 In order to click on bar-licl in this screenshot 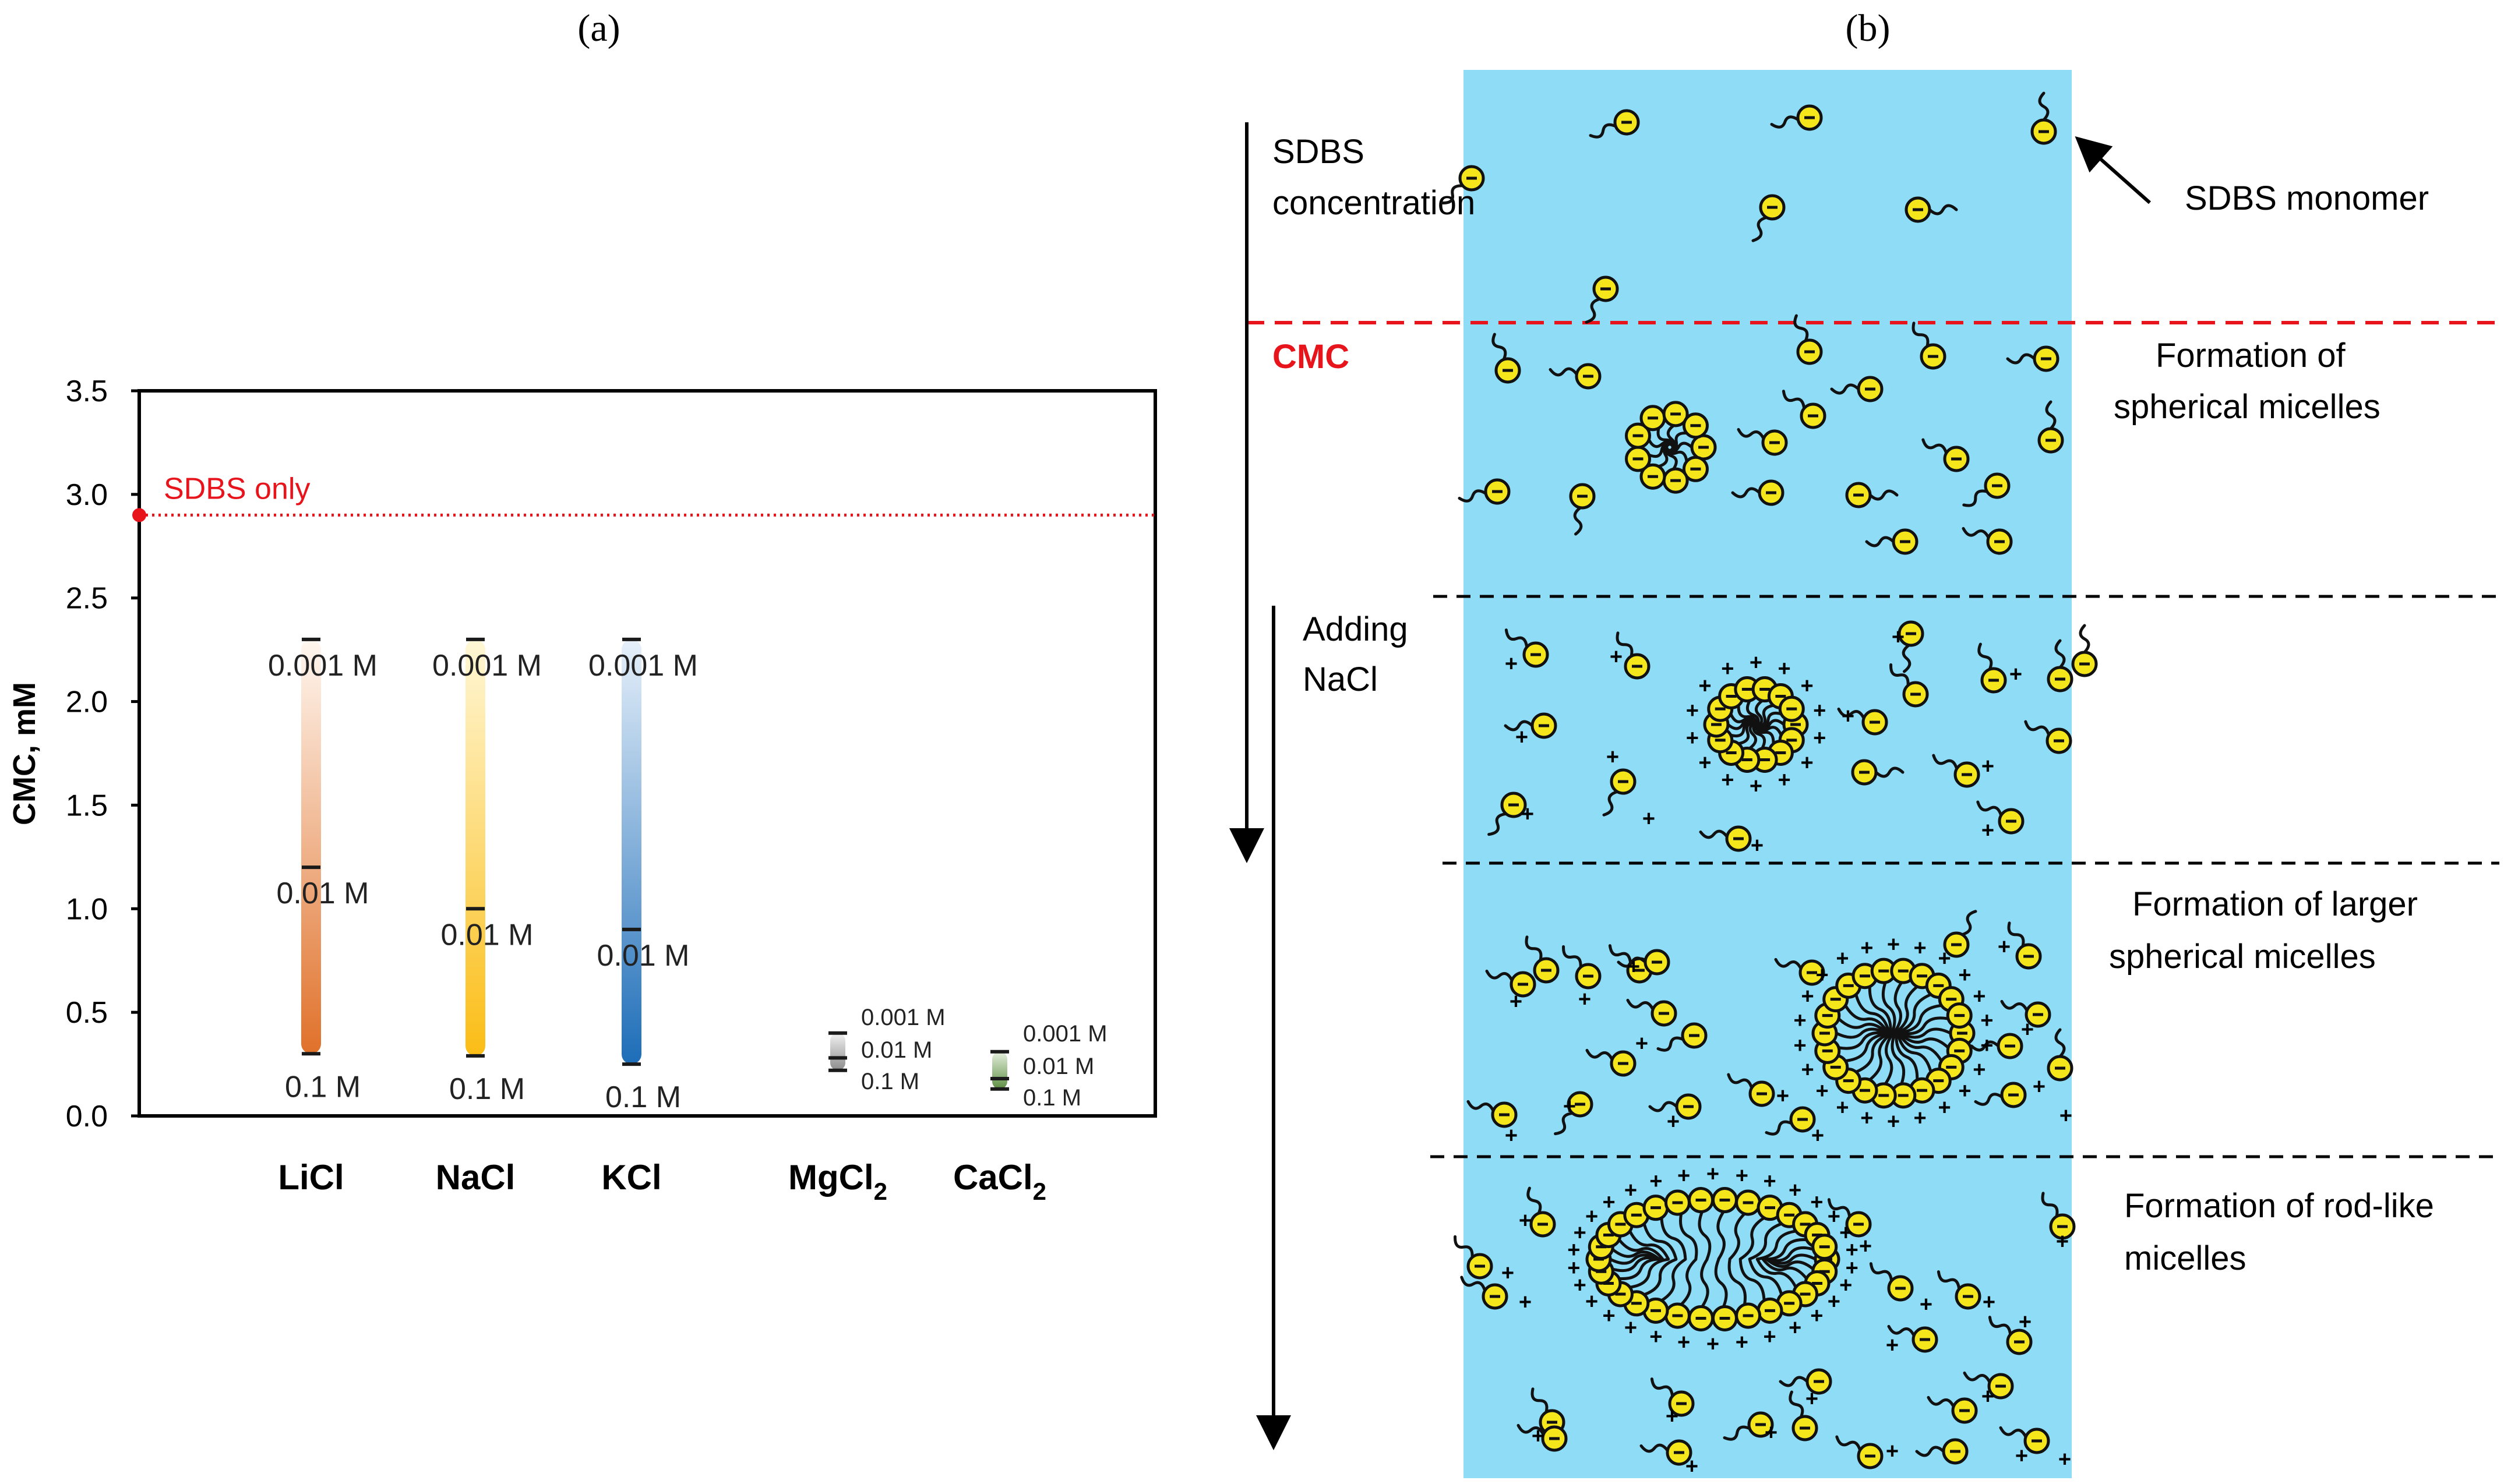, I will do `click(311, 846)`.